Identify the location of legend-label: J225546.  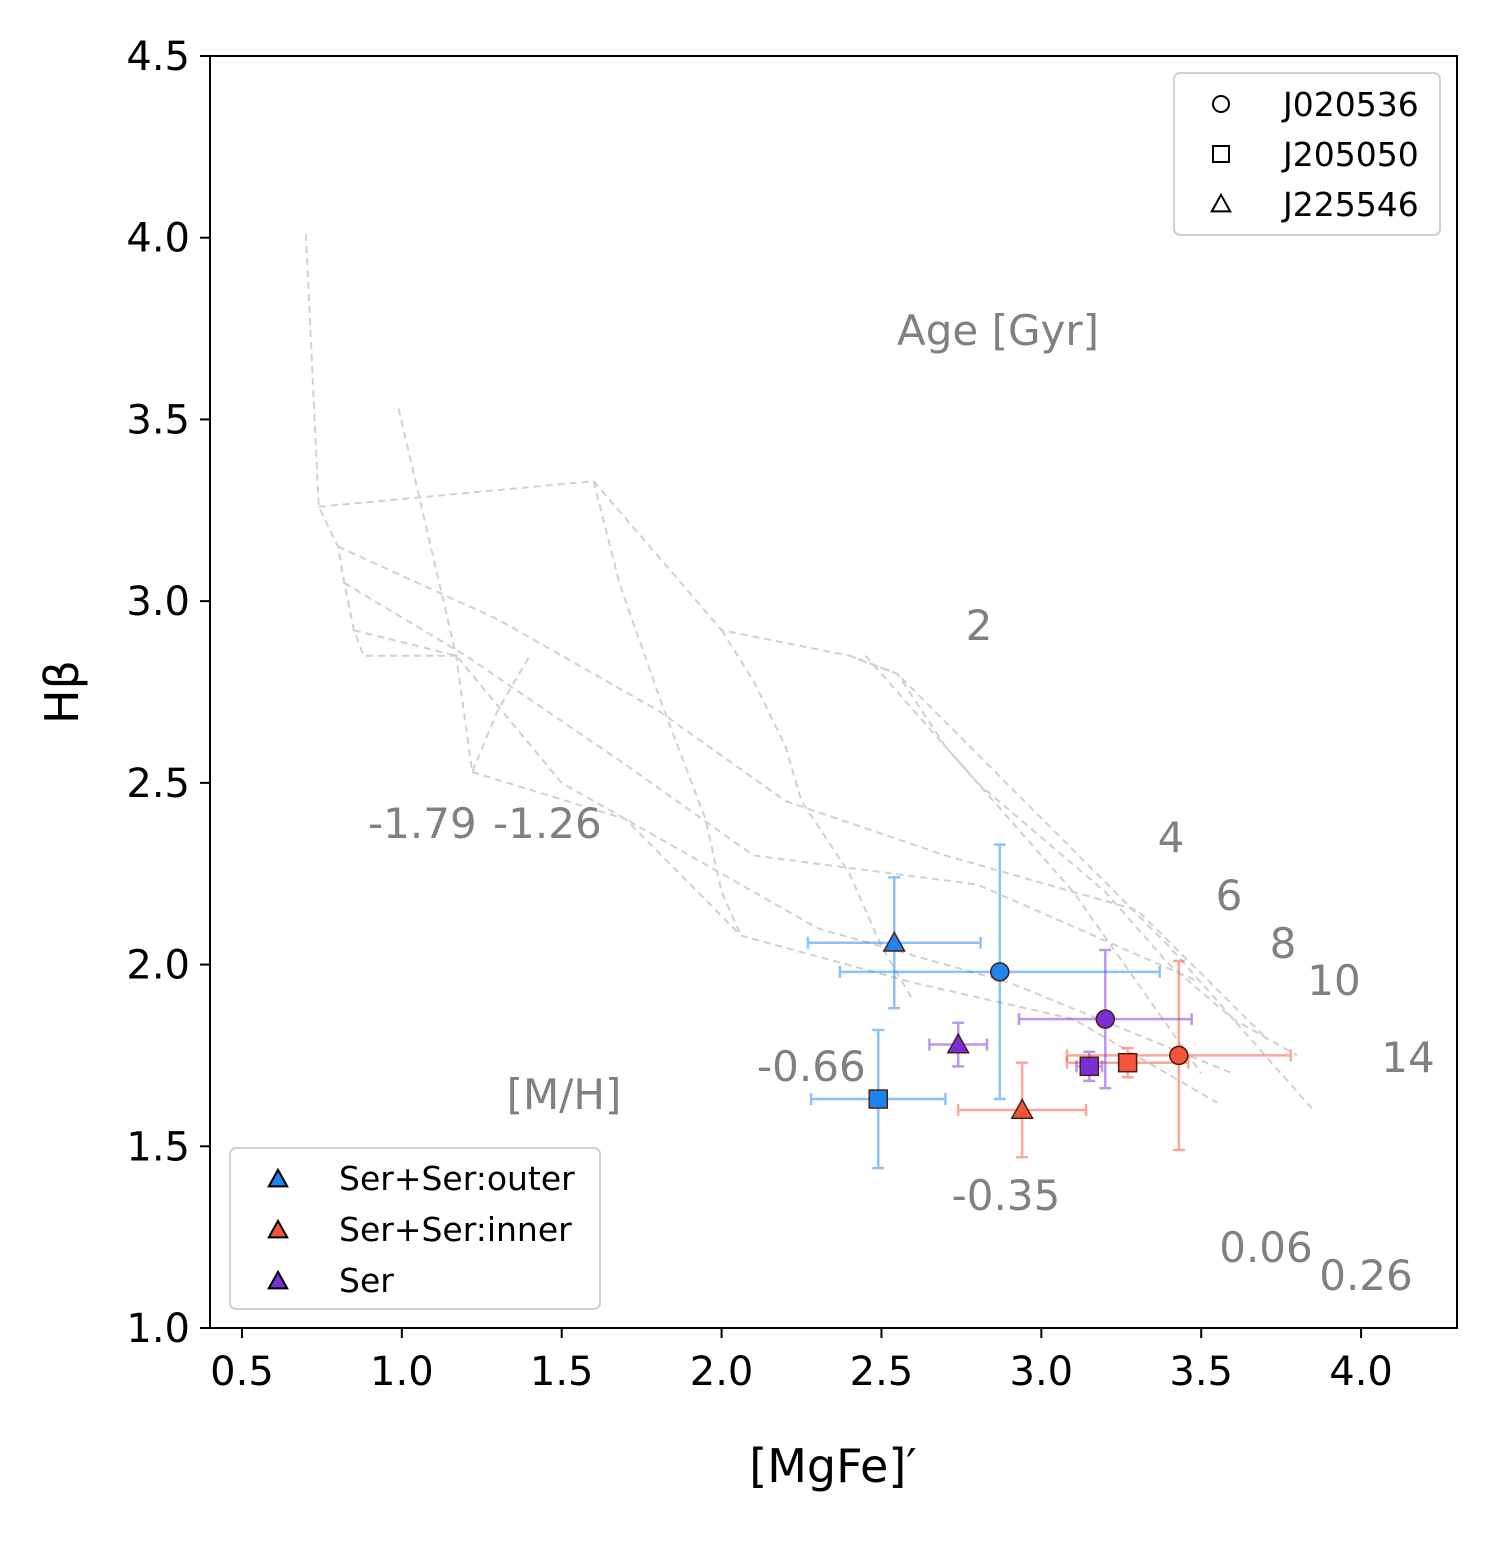
(1350, 204).